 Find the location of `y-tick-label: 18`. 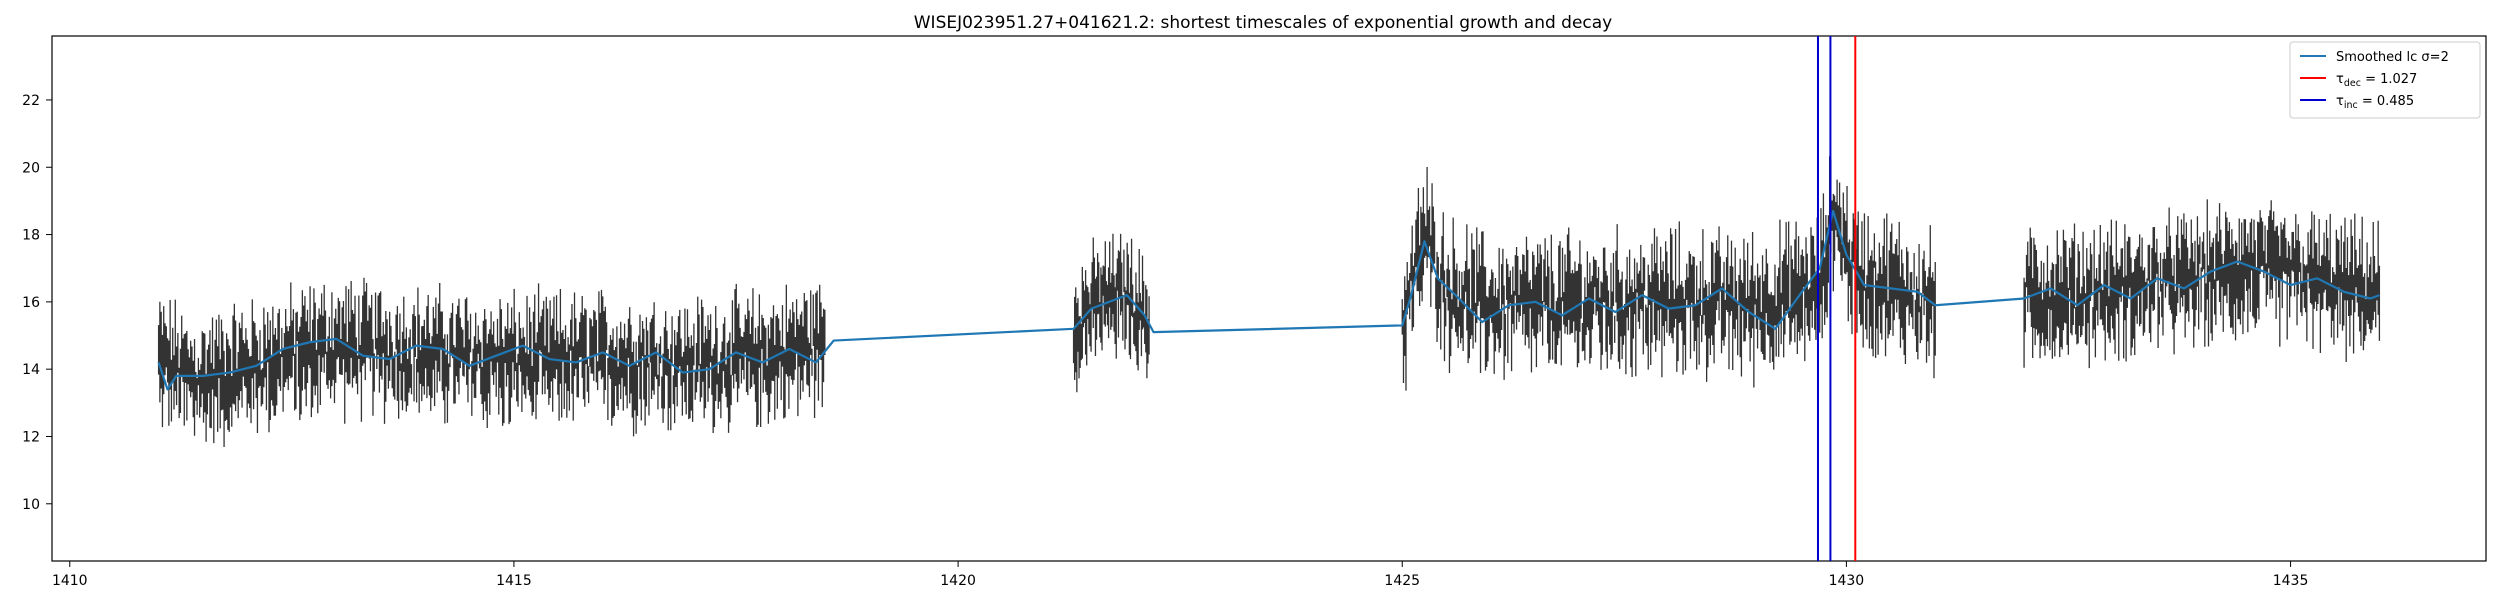

y-tick-label: 18 is located at coordinates (31, 236).